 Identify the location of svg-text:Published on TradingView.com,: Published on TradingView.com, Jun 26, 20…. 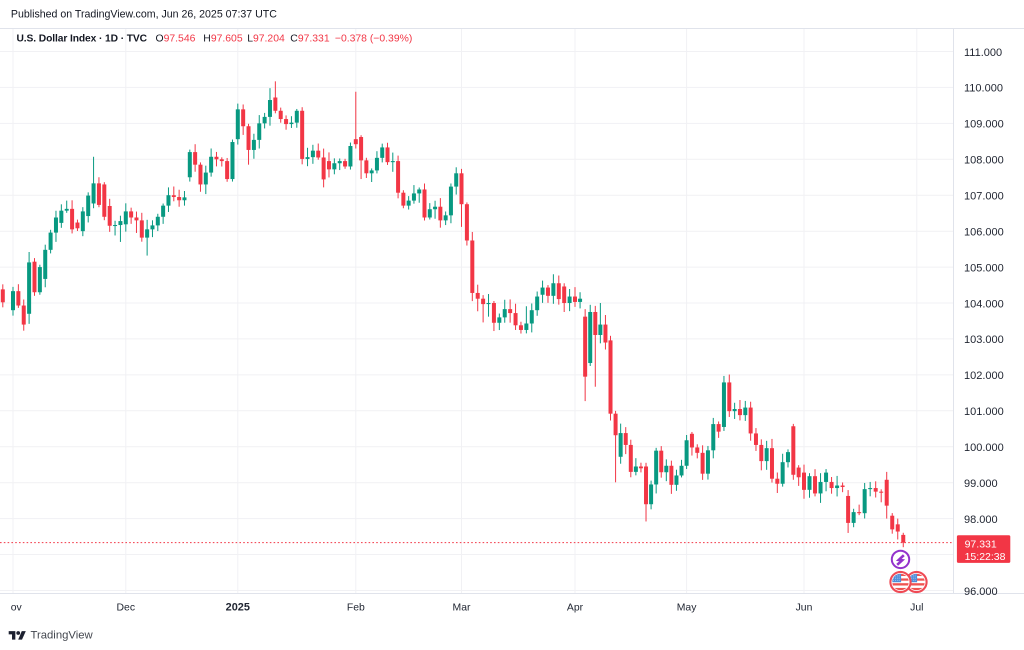
(144, 14).